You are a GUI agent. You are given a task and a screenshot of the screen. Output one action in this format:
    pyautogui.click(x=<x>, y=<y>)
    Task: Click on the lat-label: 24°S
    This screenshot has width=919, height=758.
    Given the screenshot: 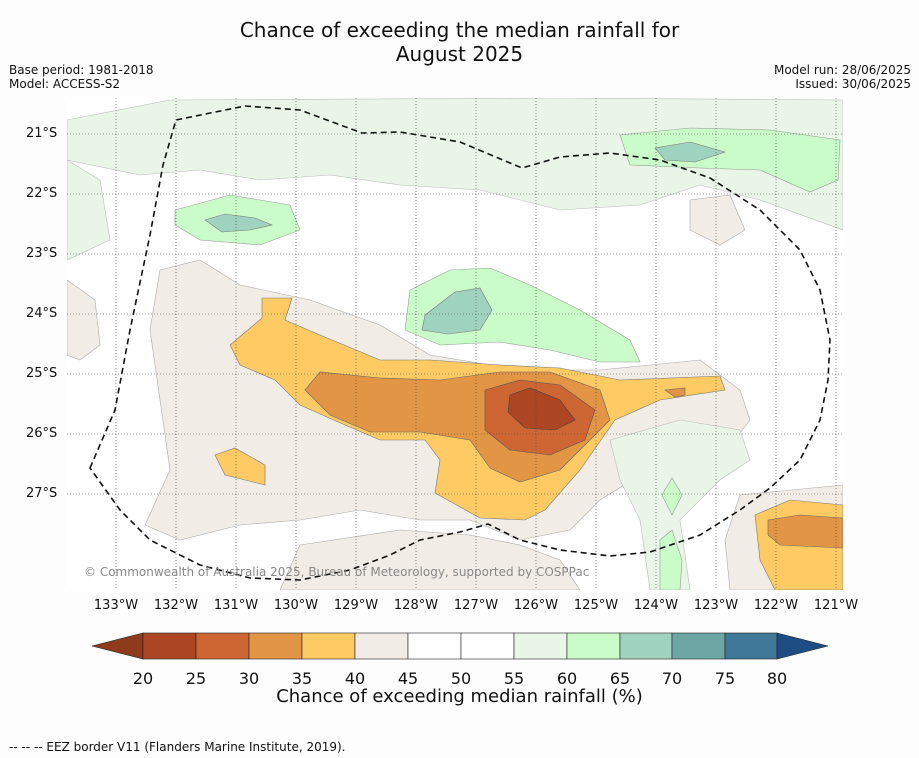 What is the action you would take?
    pyautogui.click(x=42, y=313)
    